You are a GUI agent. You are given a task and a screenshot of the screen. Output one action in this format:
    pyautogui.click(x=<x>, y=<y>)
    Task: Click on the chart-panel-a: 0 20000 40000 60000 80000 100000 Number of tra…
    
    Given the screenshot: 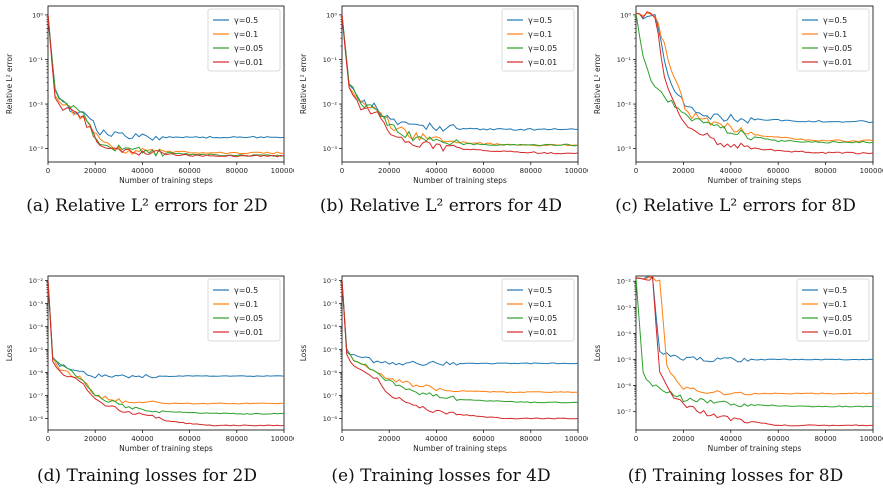 What is the action you would take?
    pyautogui.click(x=147, y=96)
    